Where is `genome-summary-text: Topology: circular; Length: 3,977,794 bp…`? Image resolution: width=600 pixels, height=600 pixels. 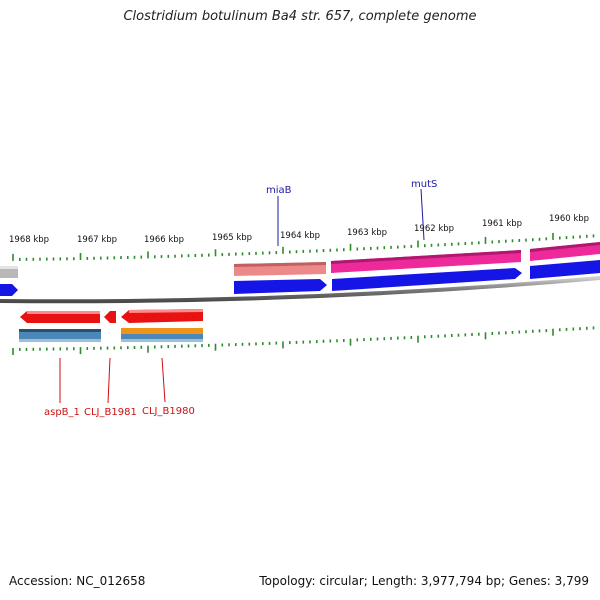
genome-summary-text: Topology: circular; Length: 3,977,794 bp… is located at coordinates (424, 581).